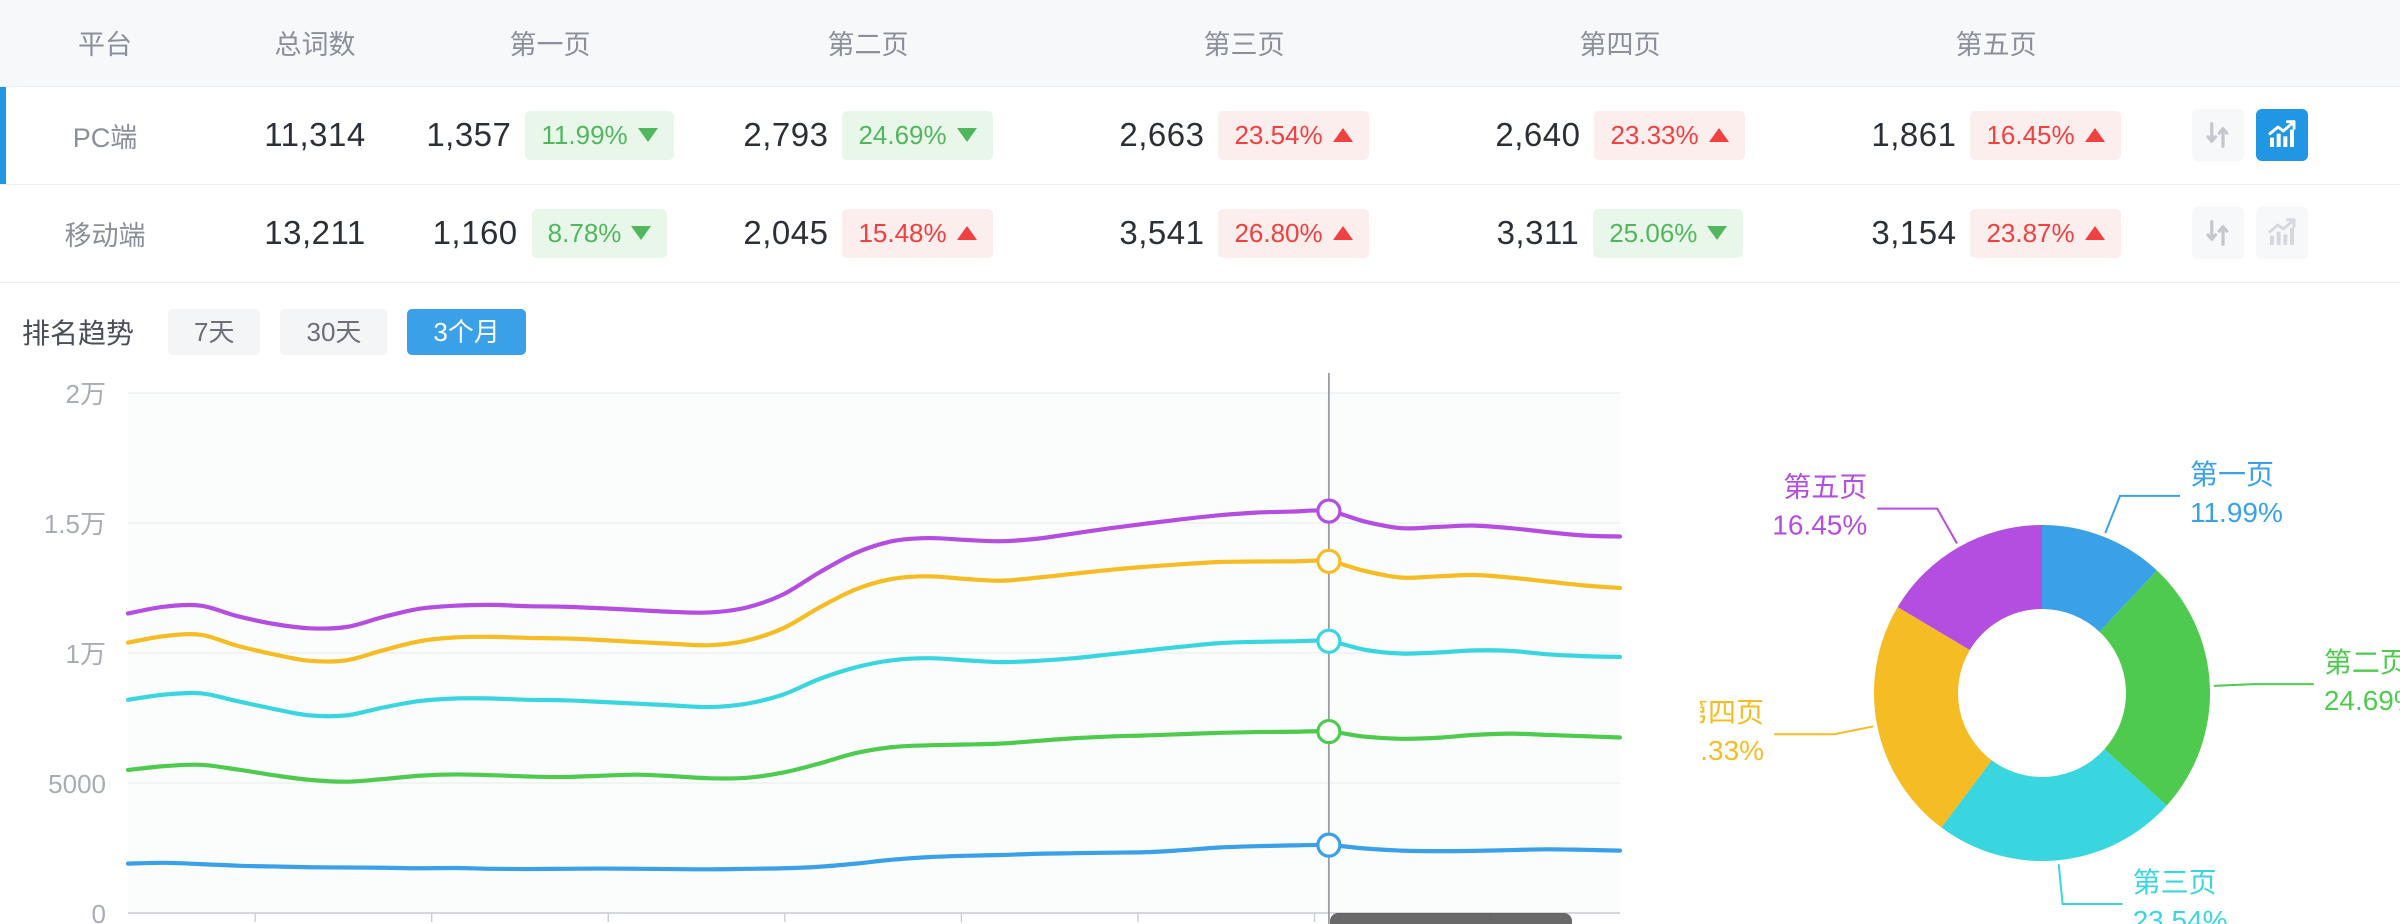 This screenshot has width=2400, height=924. What do you see at coordinates (2175, 881) in the screenshot?
I see `donut-slice-label: 第三页` at bounding box center [2175, 881].